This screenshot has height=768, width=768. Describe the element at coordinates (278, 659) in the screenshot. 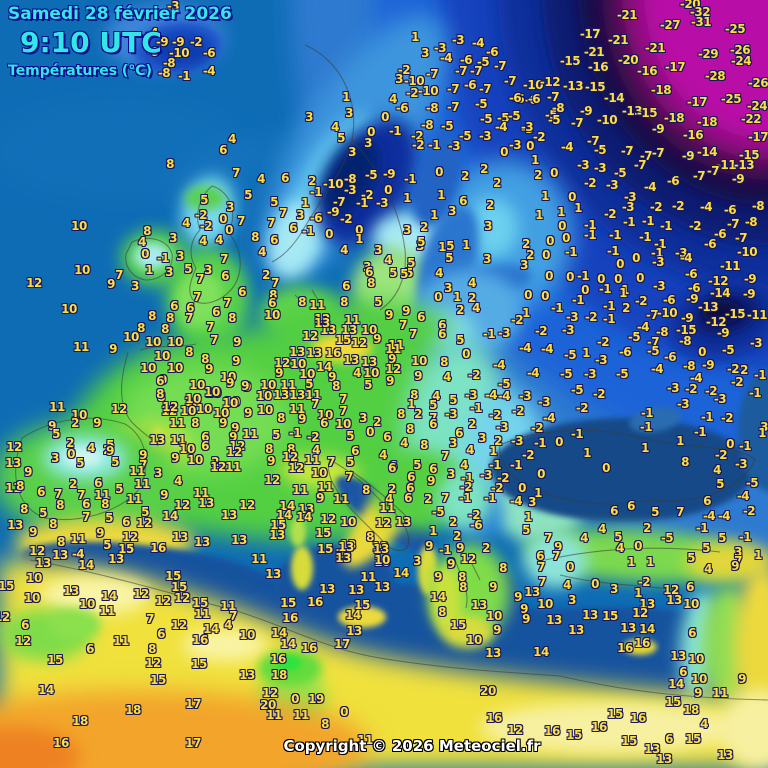

I see `temp-label: 16` at that location.